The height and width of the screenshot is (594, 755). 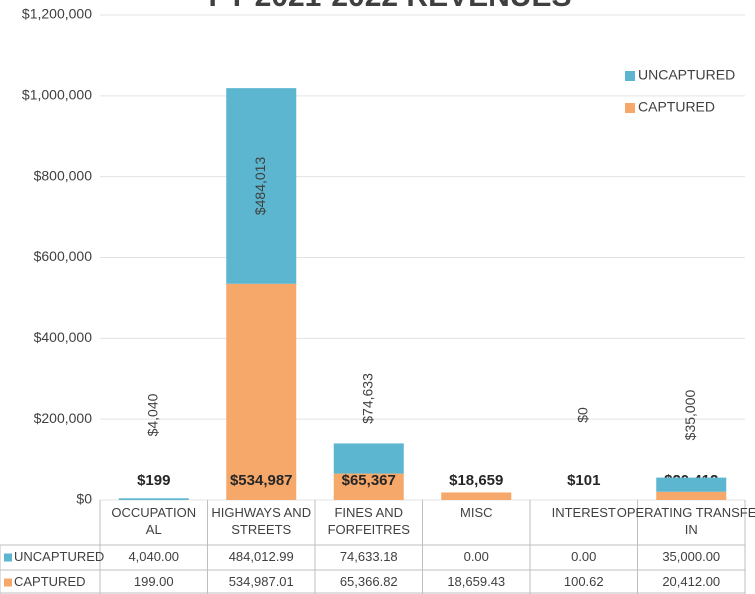 What do you see at coordinates (676, 107) in the screenshot?
I see `legend-label: CAPTURED` at bounding box center [676, 107].